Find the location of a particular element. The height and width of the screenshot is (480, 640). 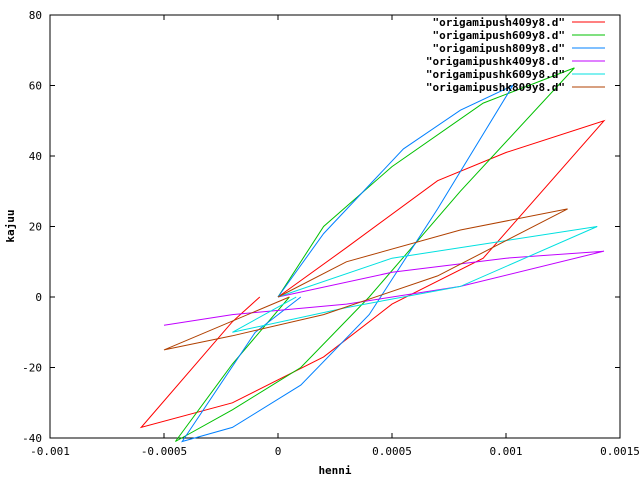

x-tick-label: -0.0005 is located at coordinates (164, 451).